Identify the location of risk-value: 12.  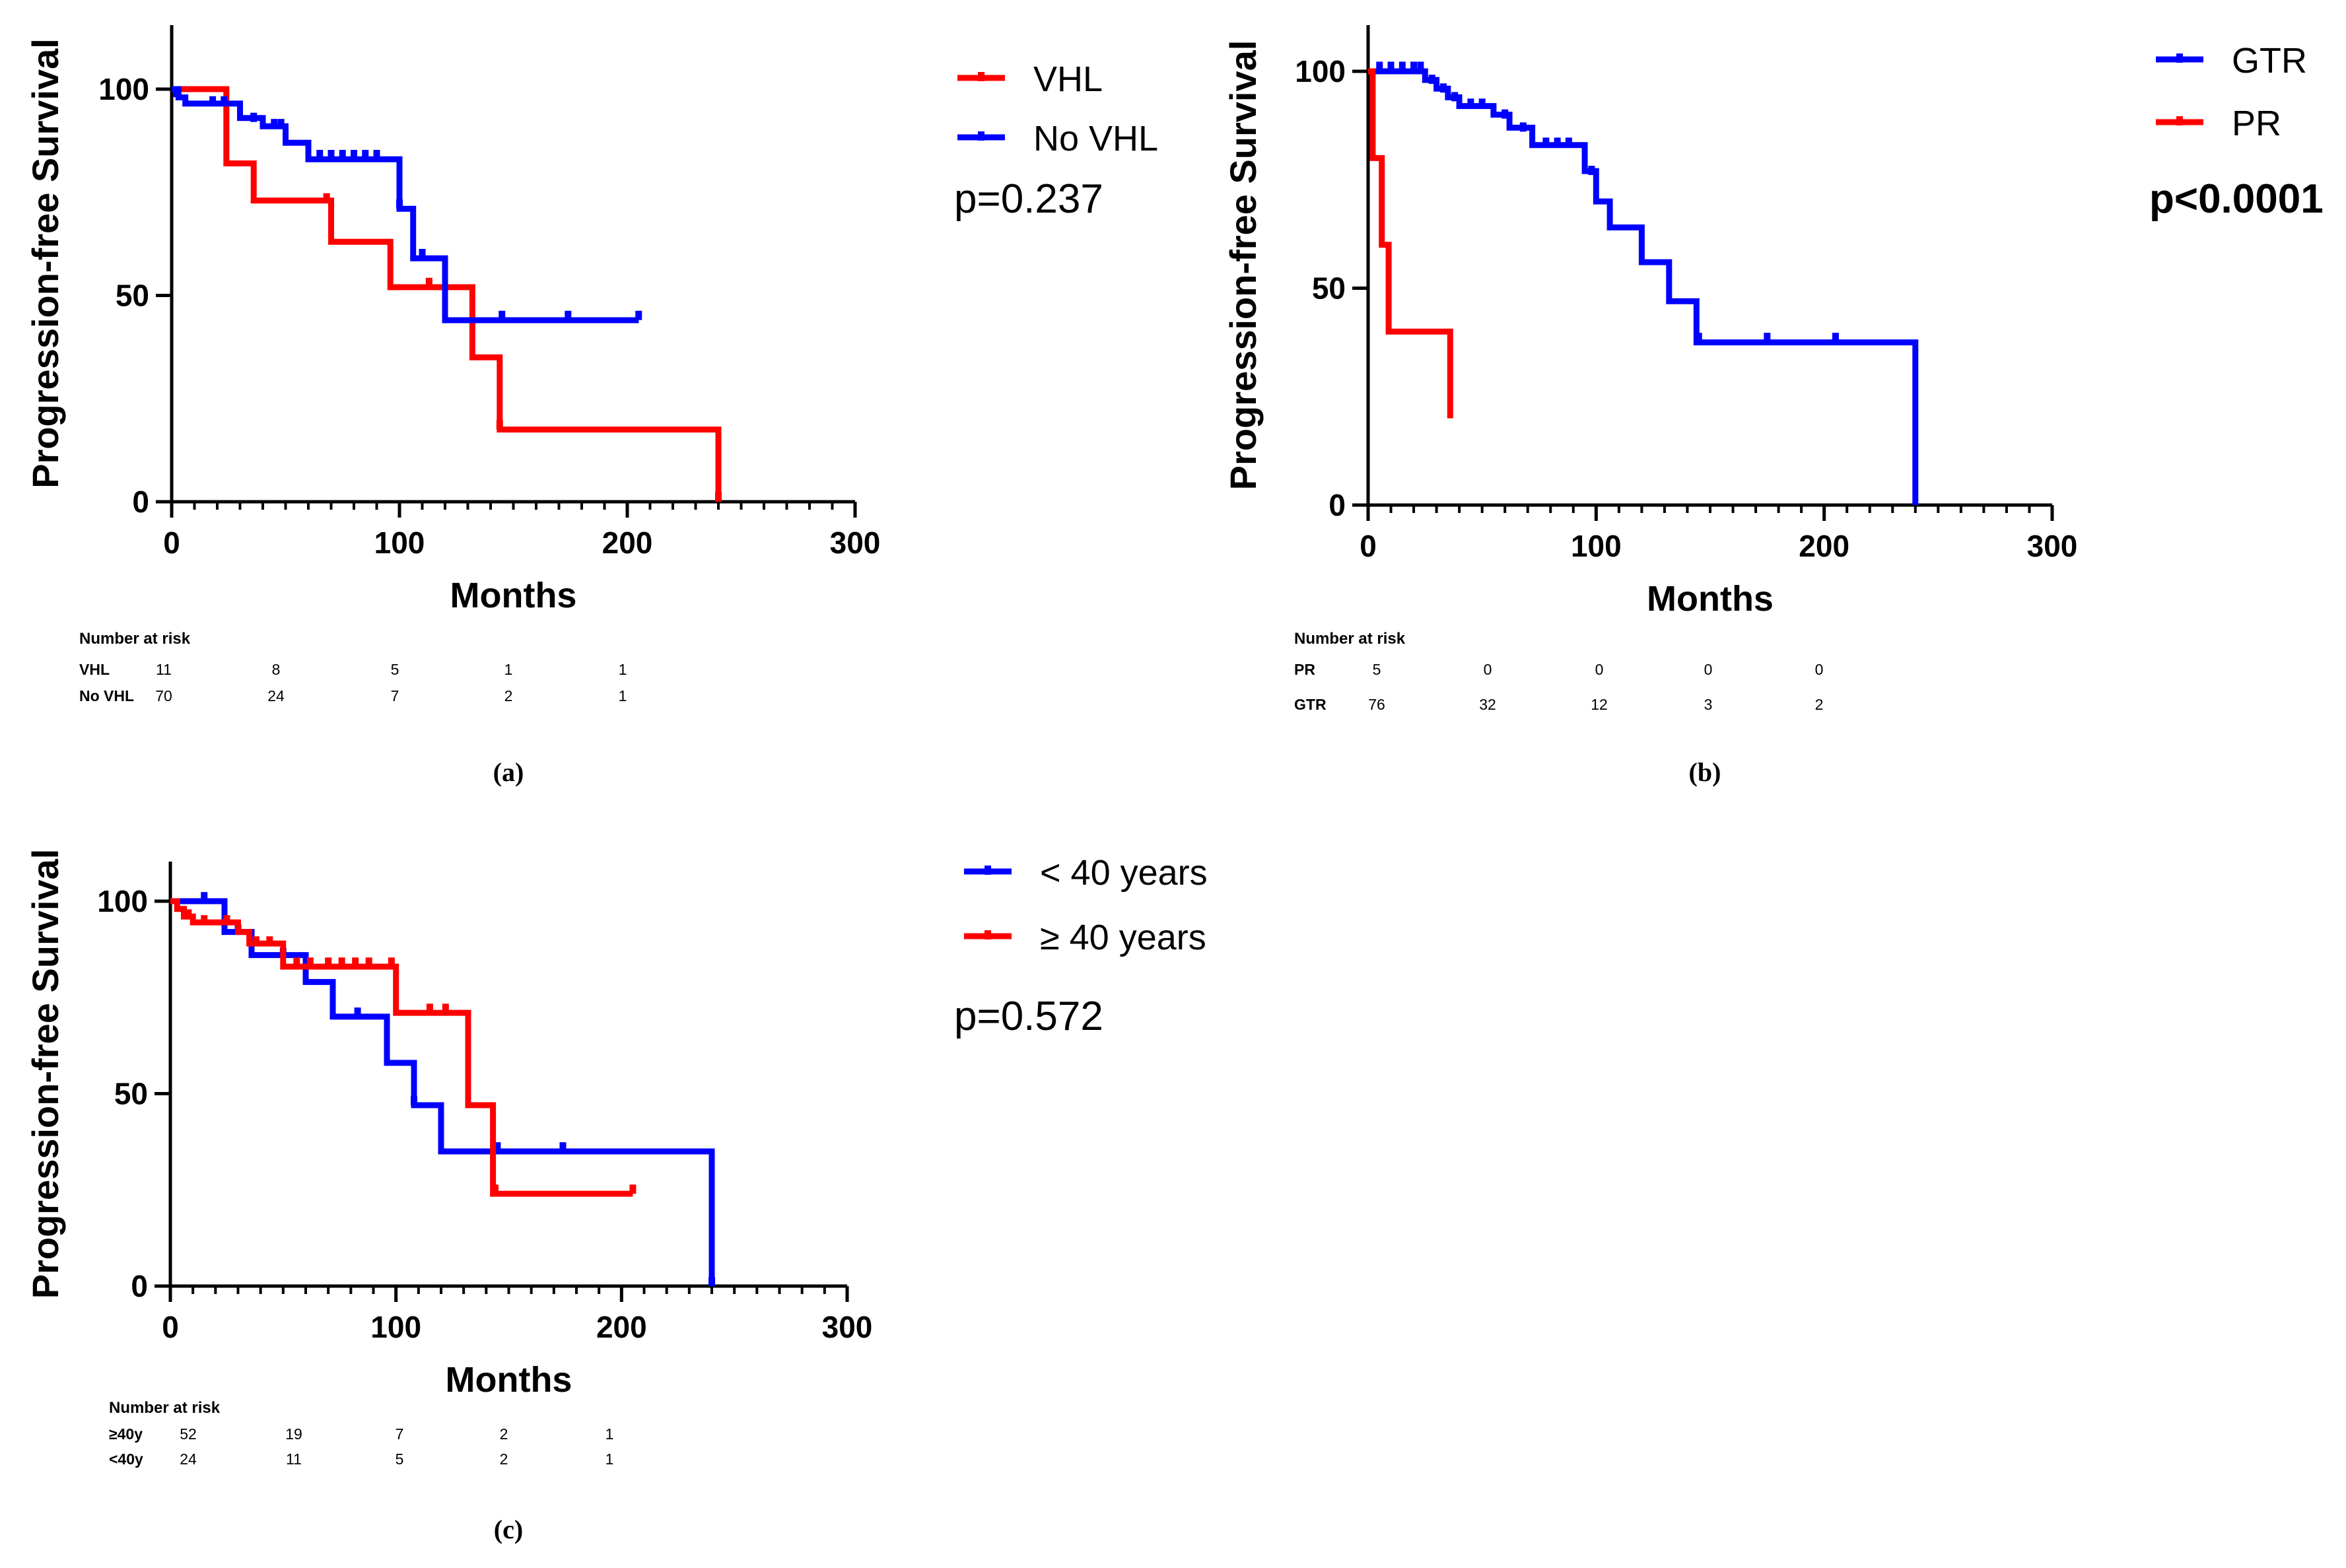
(1599, 704).